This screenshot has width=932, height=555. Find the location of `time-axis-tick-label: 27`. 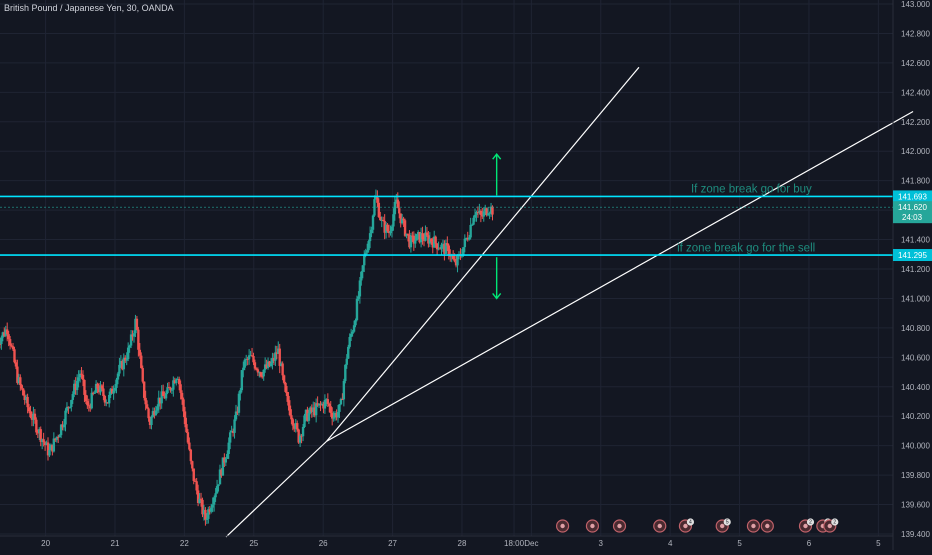

time-axis-tick-label: 27 is located at coordinates (392, 543).